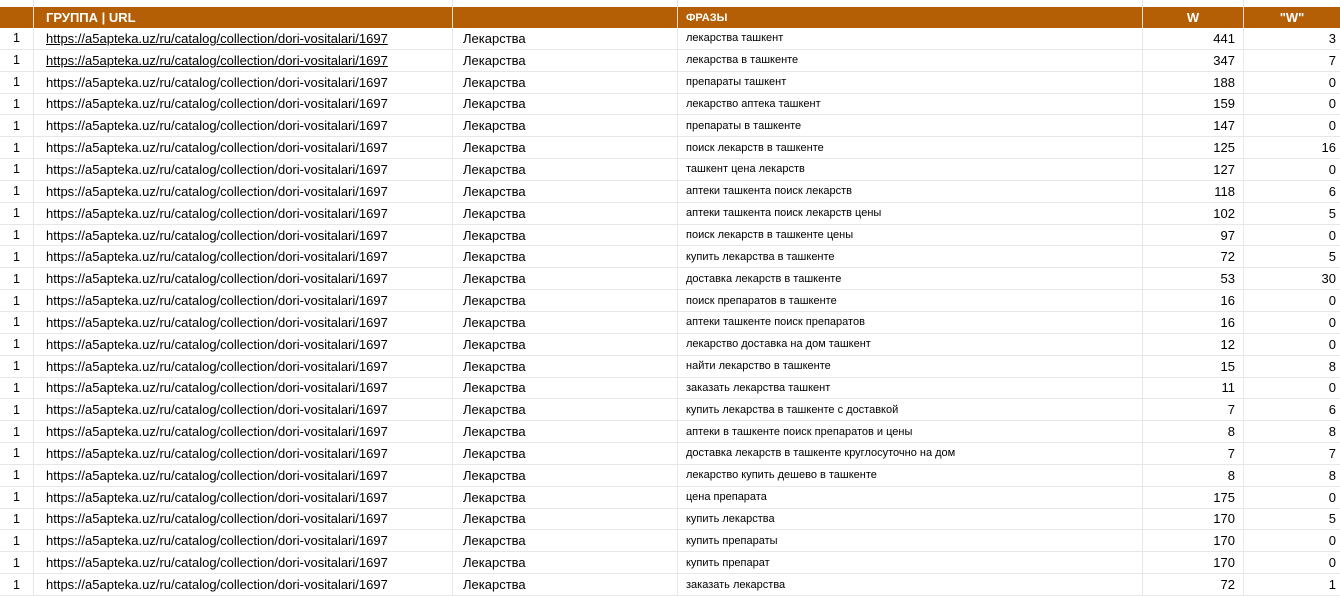  I want to click on w-cell: 16, so click(1193, 300).